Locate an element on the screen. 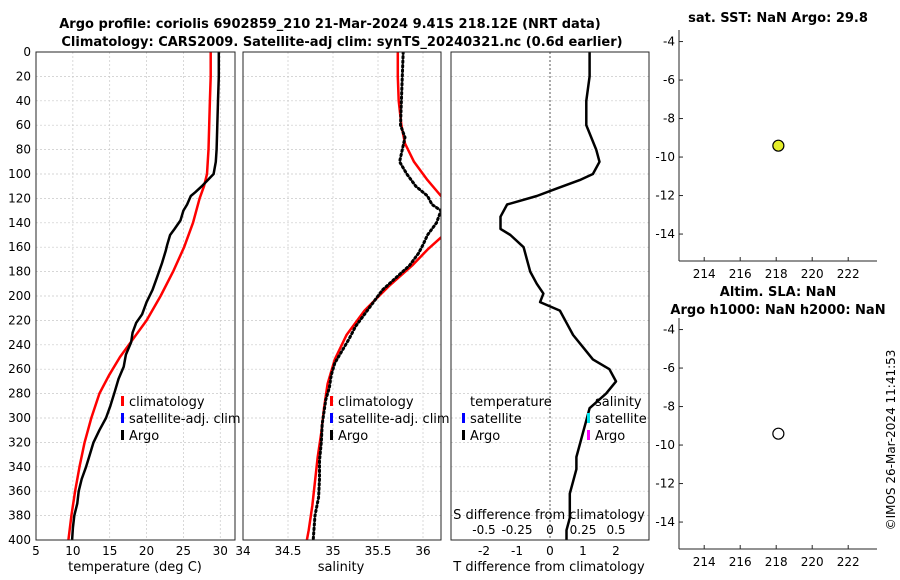 The image size is (900, 580). depth-tick-label: 220 is located at coordinates (19, 320).